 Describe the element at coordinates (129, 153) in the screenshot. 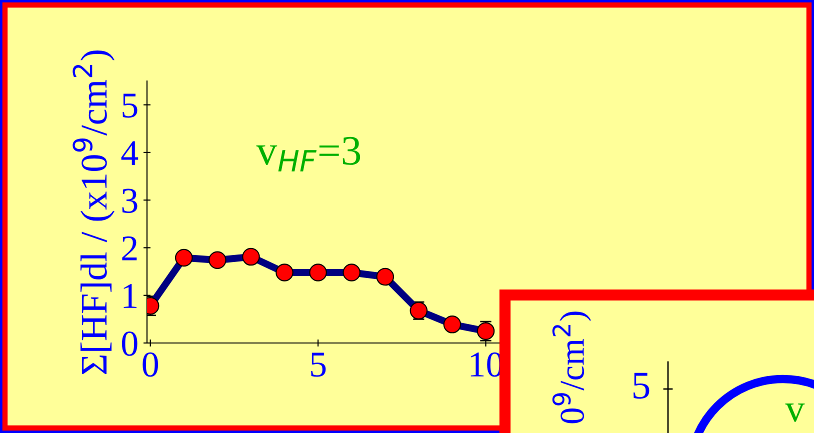

I see `y-tick-label: 4` at that location.